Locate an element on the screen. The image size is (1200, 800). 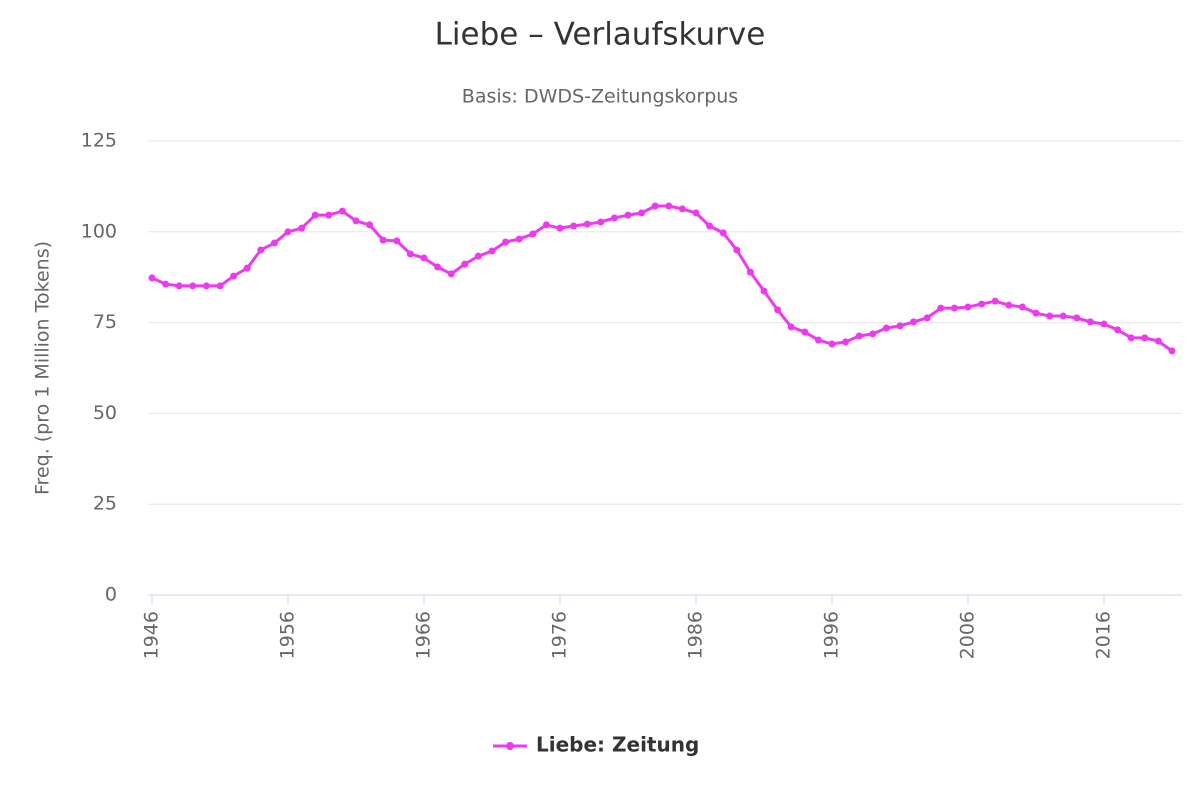
y-tick-label: 50 is located at coordinates (105, 413).